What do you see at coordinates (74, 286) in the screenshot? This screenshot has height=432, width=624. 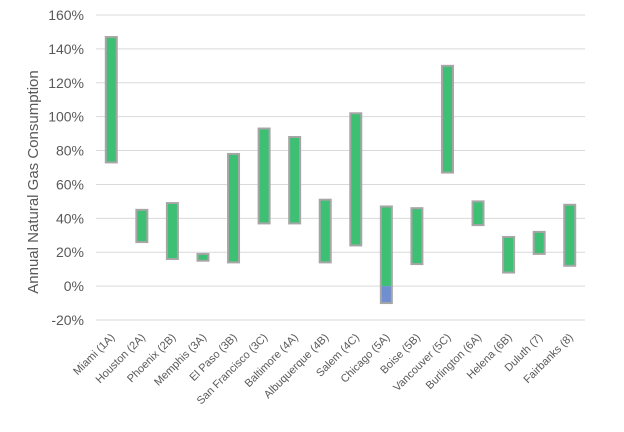 I see `y-tick-label: 0%` at bounding box center [74, 286].